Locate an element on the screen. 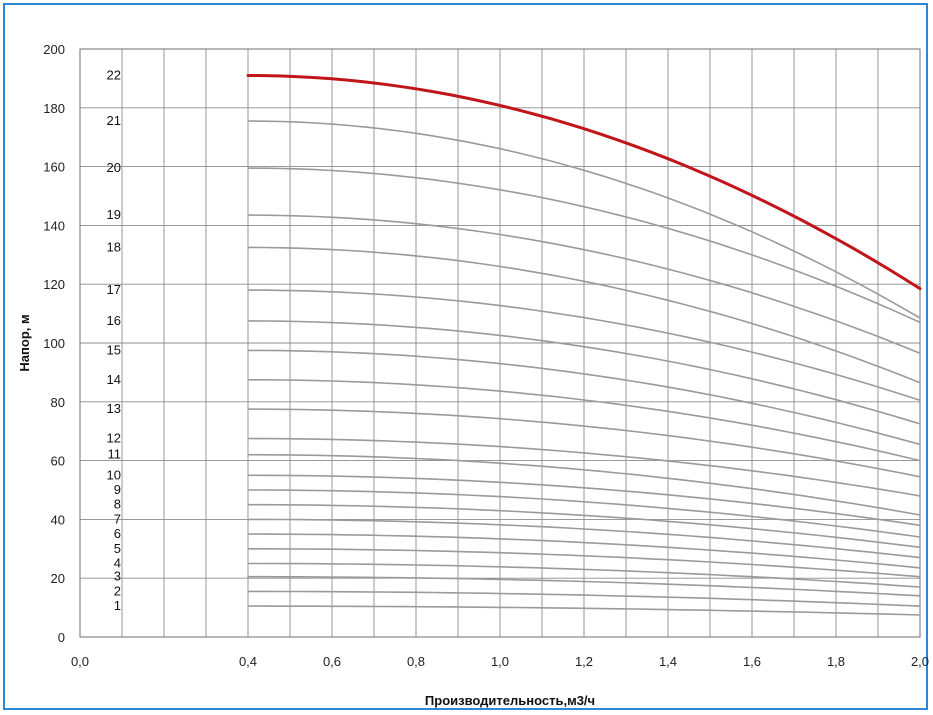 This screenshot has width=933, height=715. y-tick-label: 100 is located at coordinates (54, 343).